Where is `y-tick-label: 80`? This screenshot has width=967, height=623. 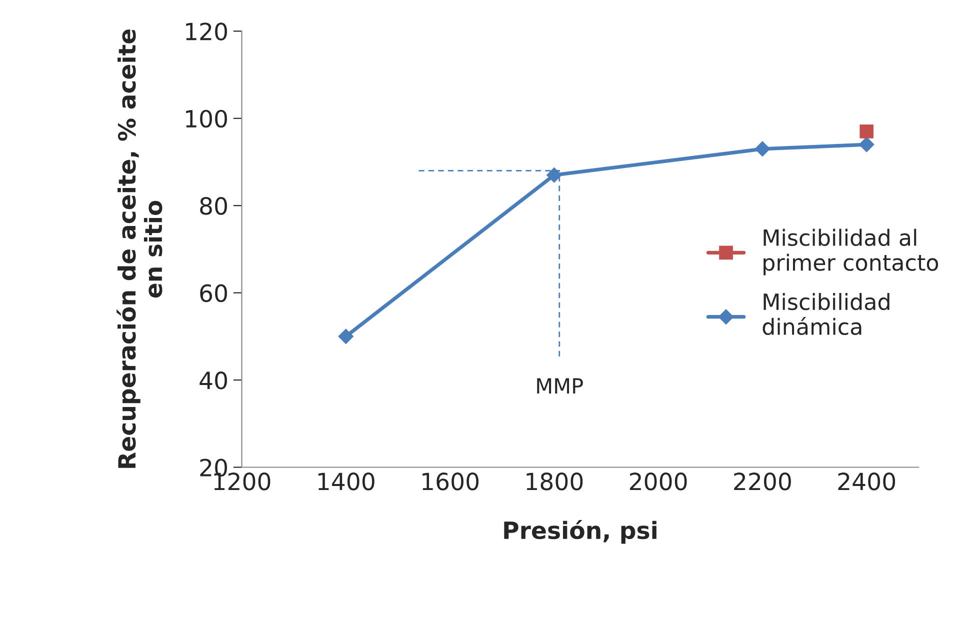
y-tick-label: 80 is located at coordinates (213, 206).